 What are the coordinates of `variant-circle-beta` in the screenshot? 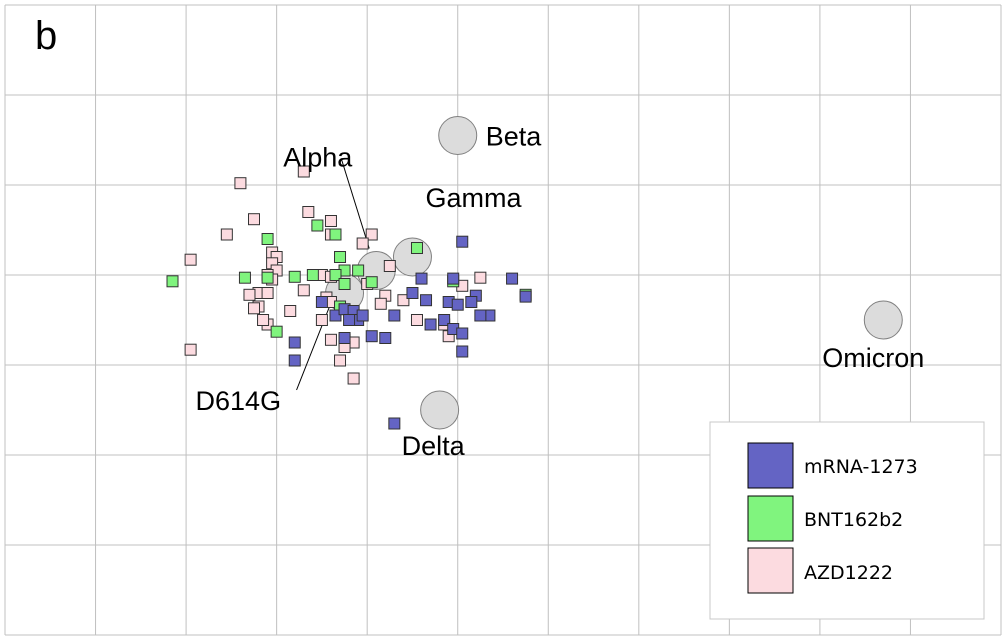 It's located at (458, 135).